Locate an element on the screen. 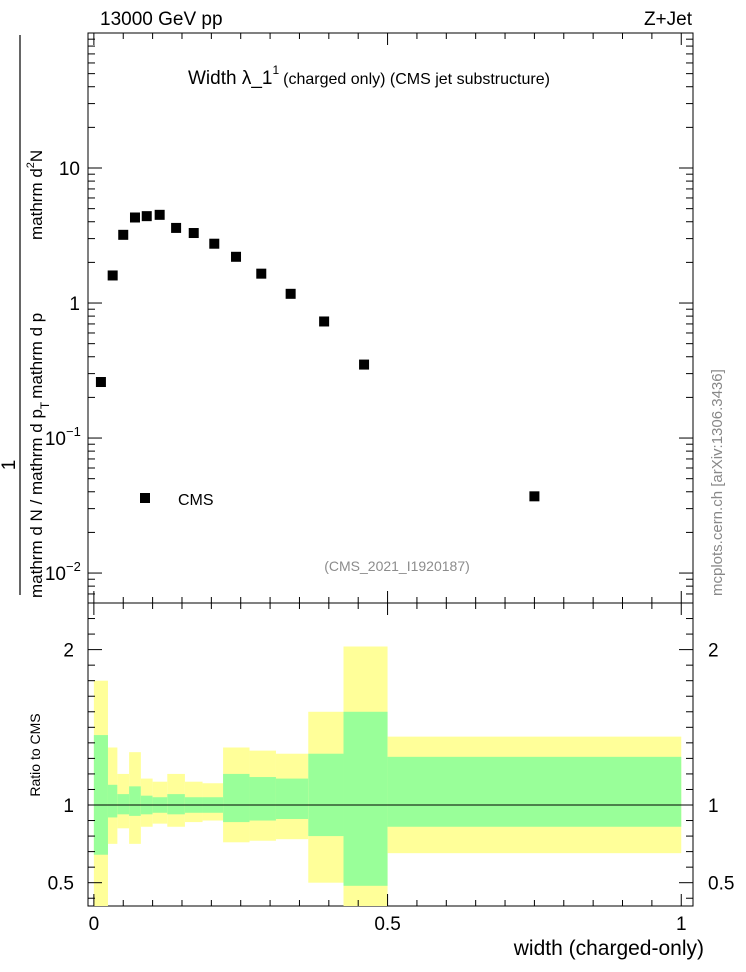 This screenshot has height=972, width=746. x-tick-label-1: 0.5 is located at coordinates (387, 924).